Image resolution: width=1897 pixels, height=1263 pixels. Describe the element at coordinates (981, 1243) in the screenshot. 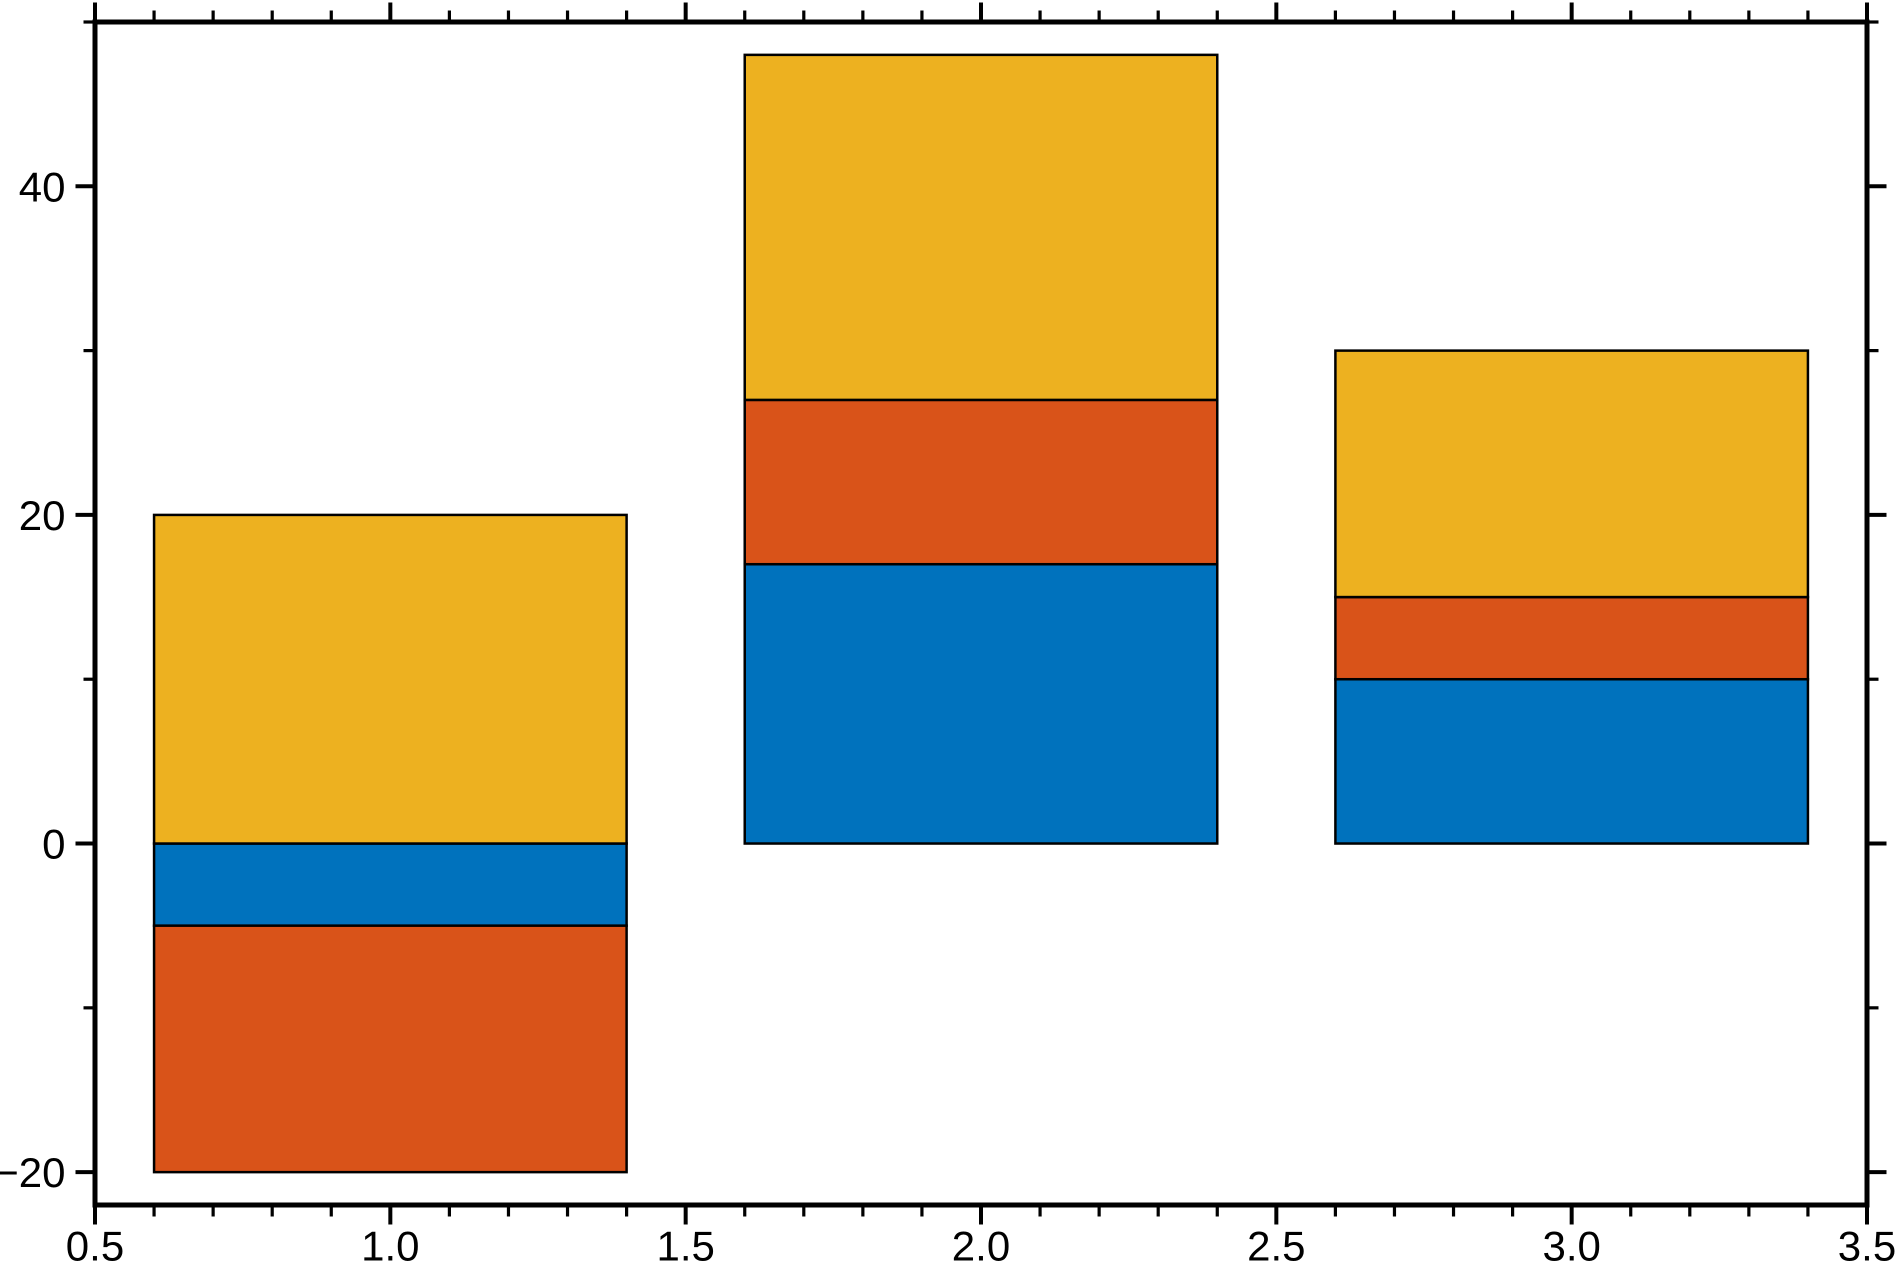

I see `x-tick-label: 2.0` at that location.